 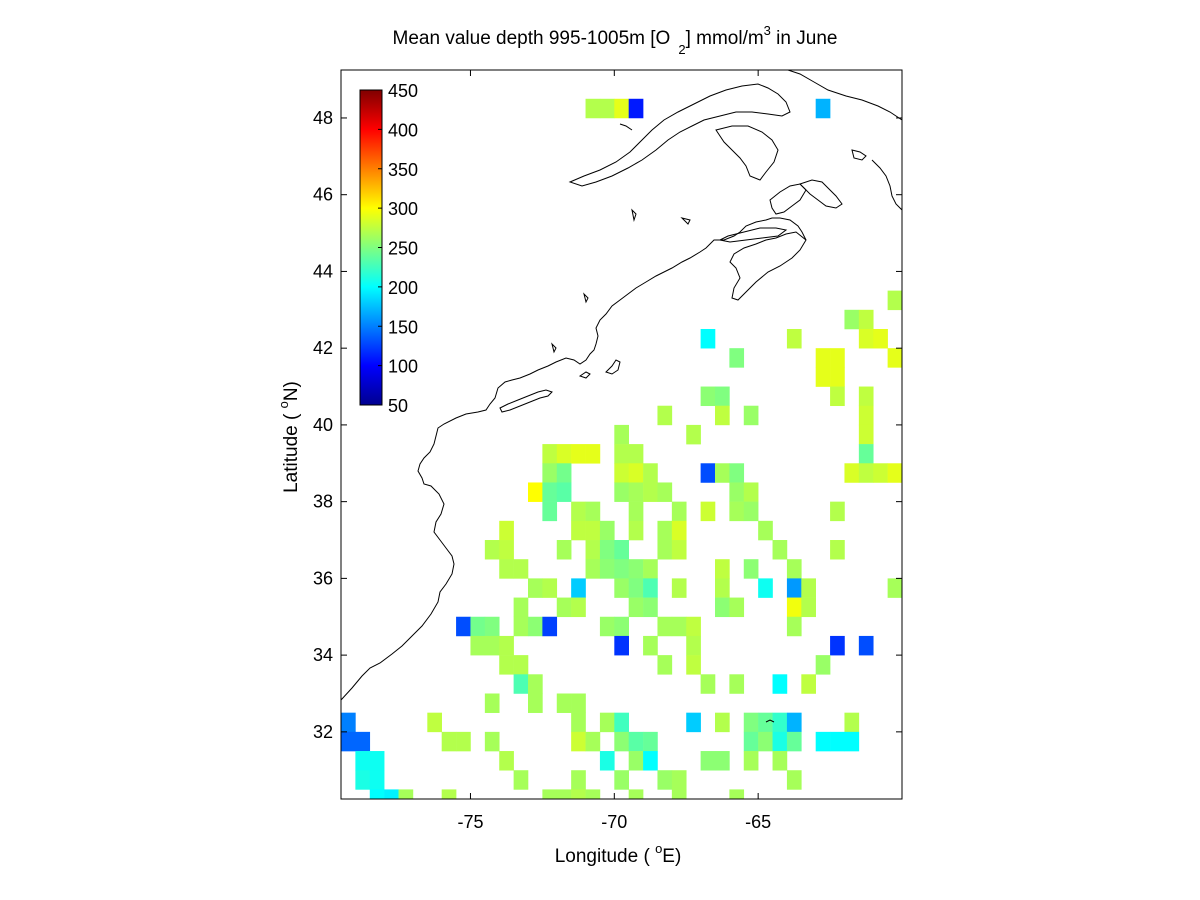 I want to click on x-tick-label: -75, so click(x=470, y=822).